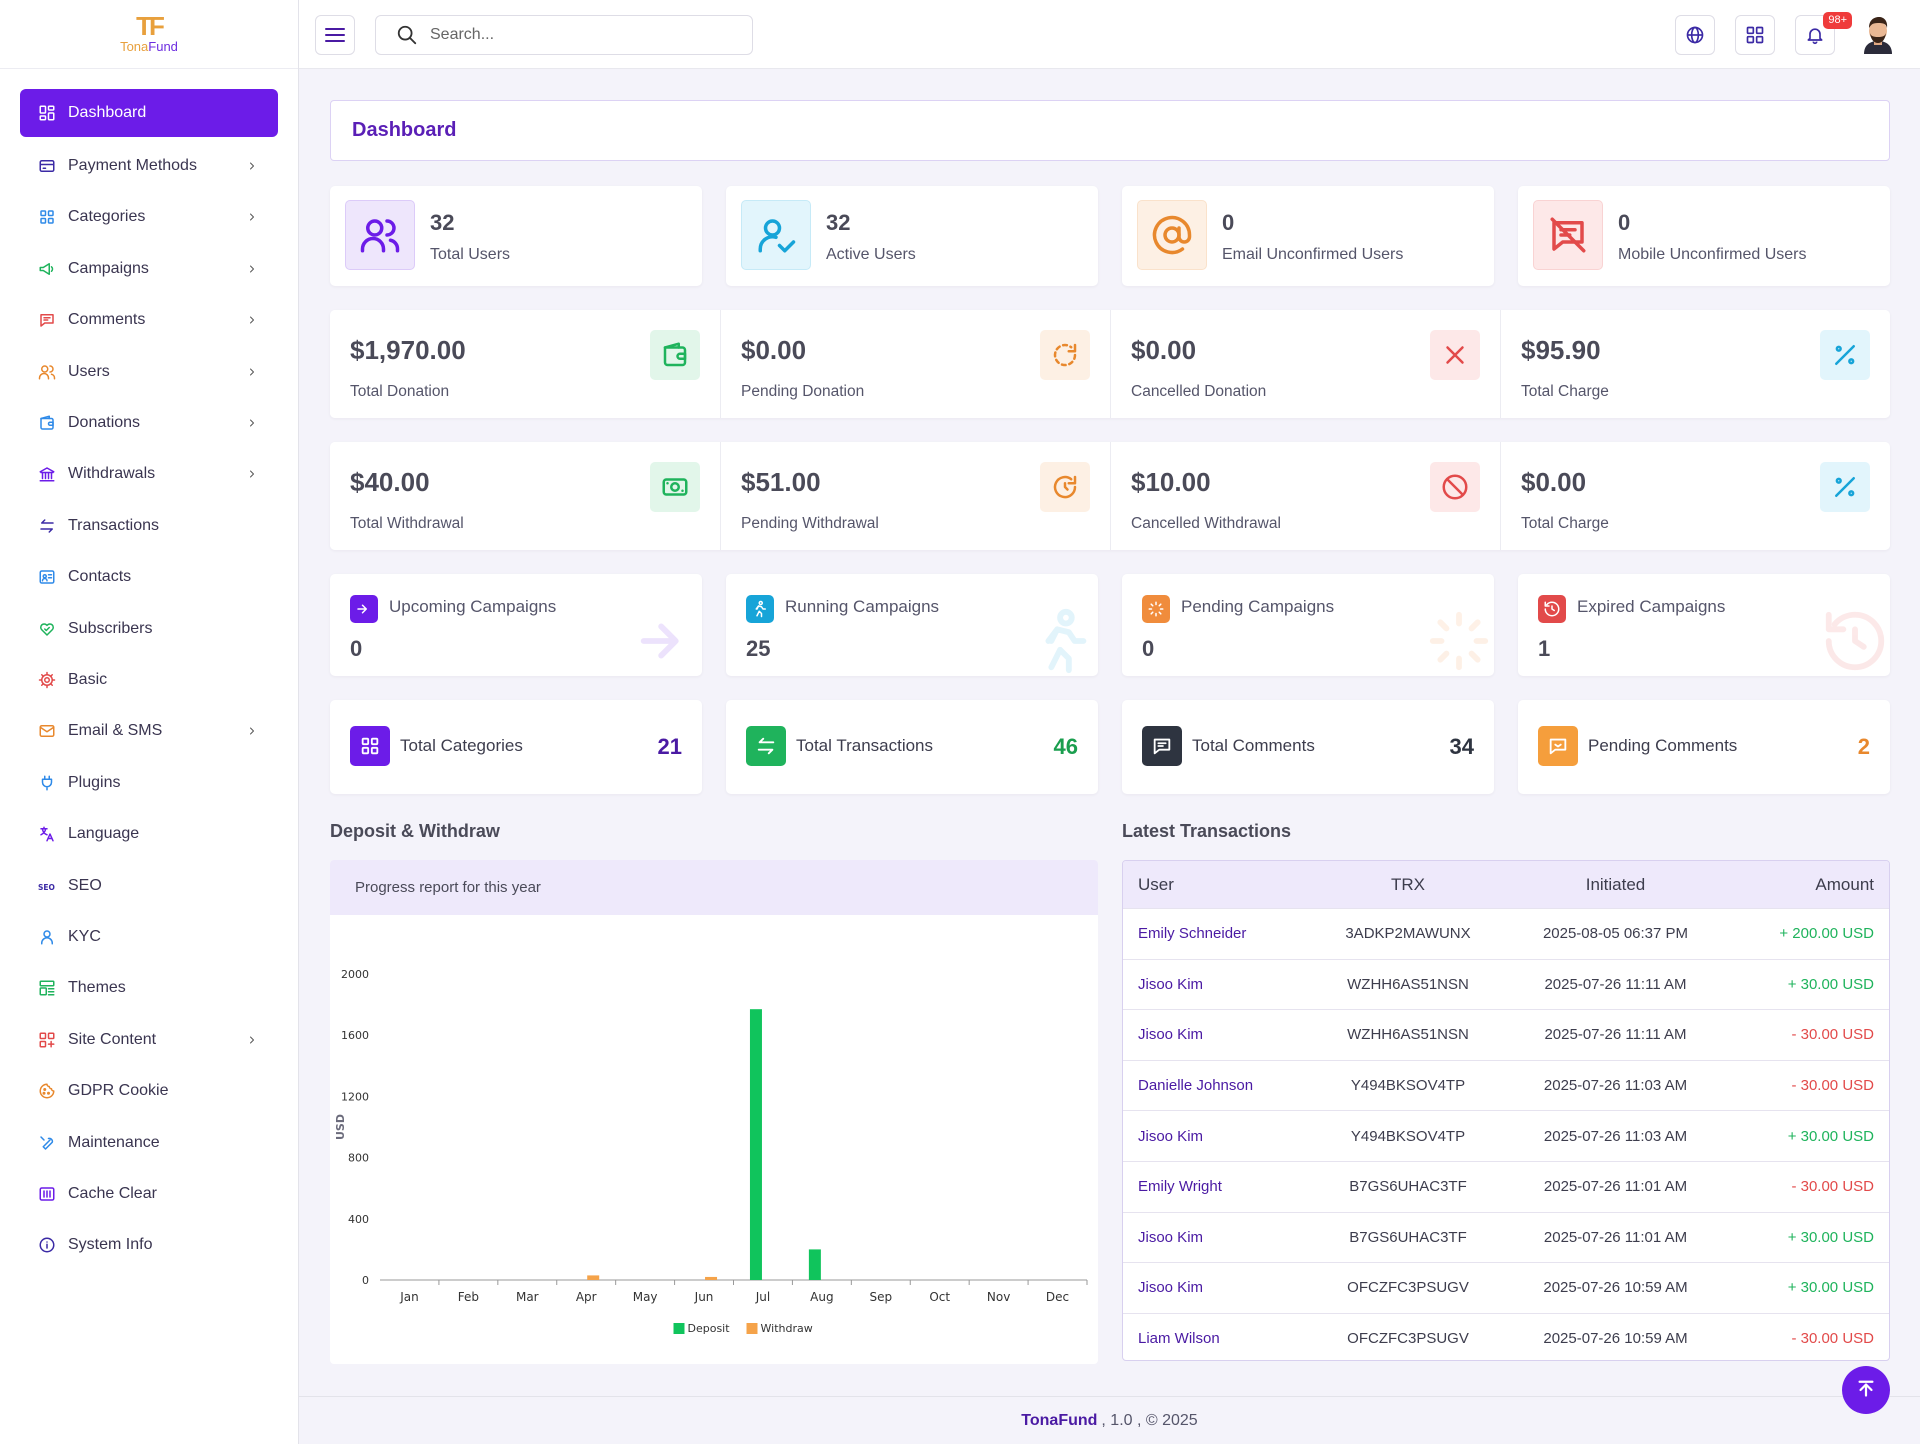  What do you see at coordinates (149, 1039) in the screenshot?
I see `sidebar-item-site-content: Site Content` at bounding box center [149, 1039].